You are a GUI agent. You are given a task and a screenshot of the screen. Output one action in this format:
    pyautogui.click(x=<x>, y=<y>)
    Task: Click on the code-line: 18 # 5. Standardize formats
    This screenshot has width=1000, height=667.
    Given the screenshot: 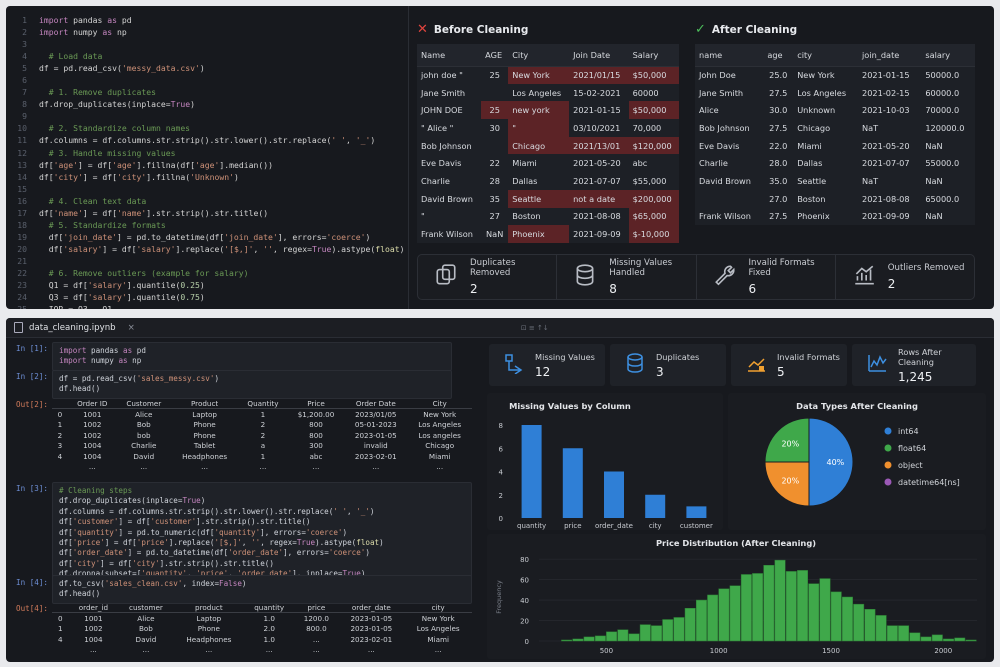 What is the action you would take?
    pyautogui.click(x=206, y=225)
    